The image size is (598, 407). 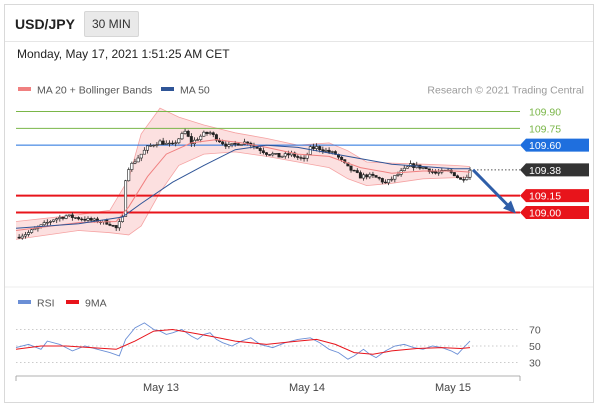 I want to click on rsi-ma-legend-label: 9MA, so click(x=96, y=304).